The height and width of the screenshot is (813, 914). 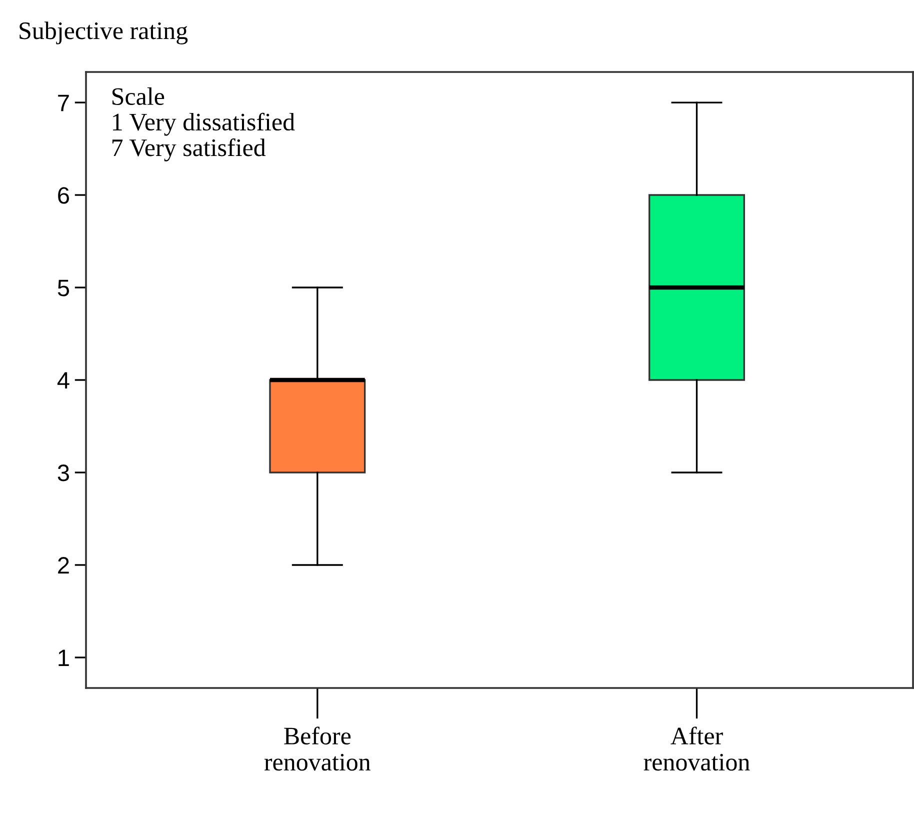 I want to click on x-tick-label: After renovation, so click(x=697, y=748).